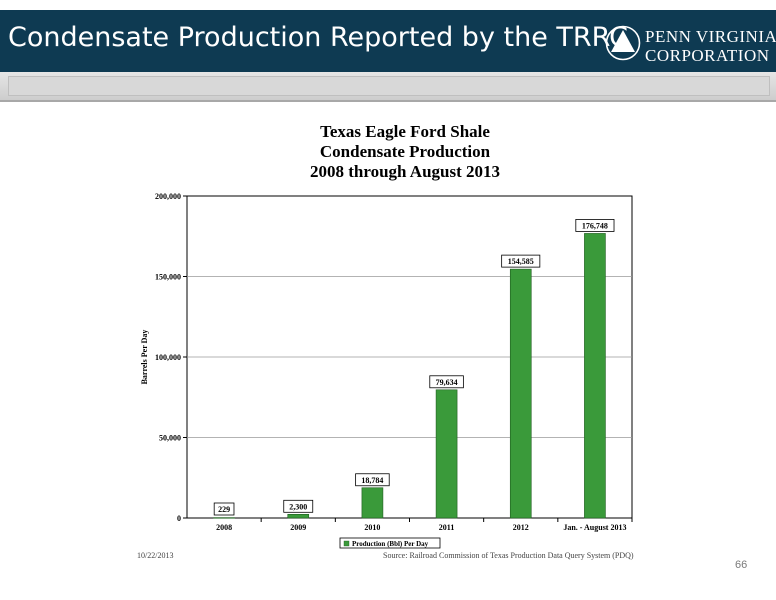  I want to click on data-label: 176,748, so click(595, 225).